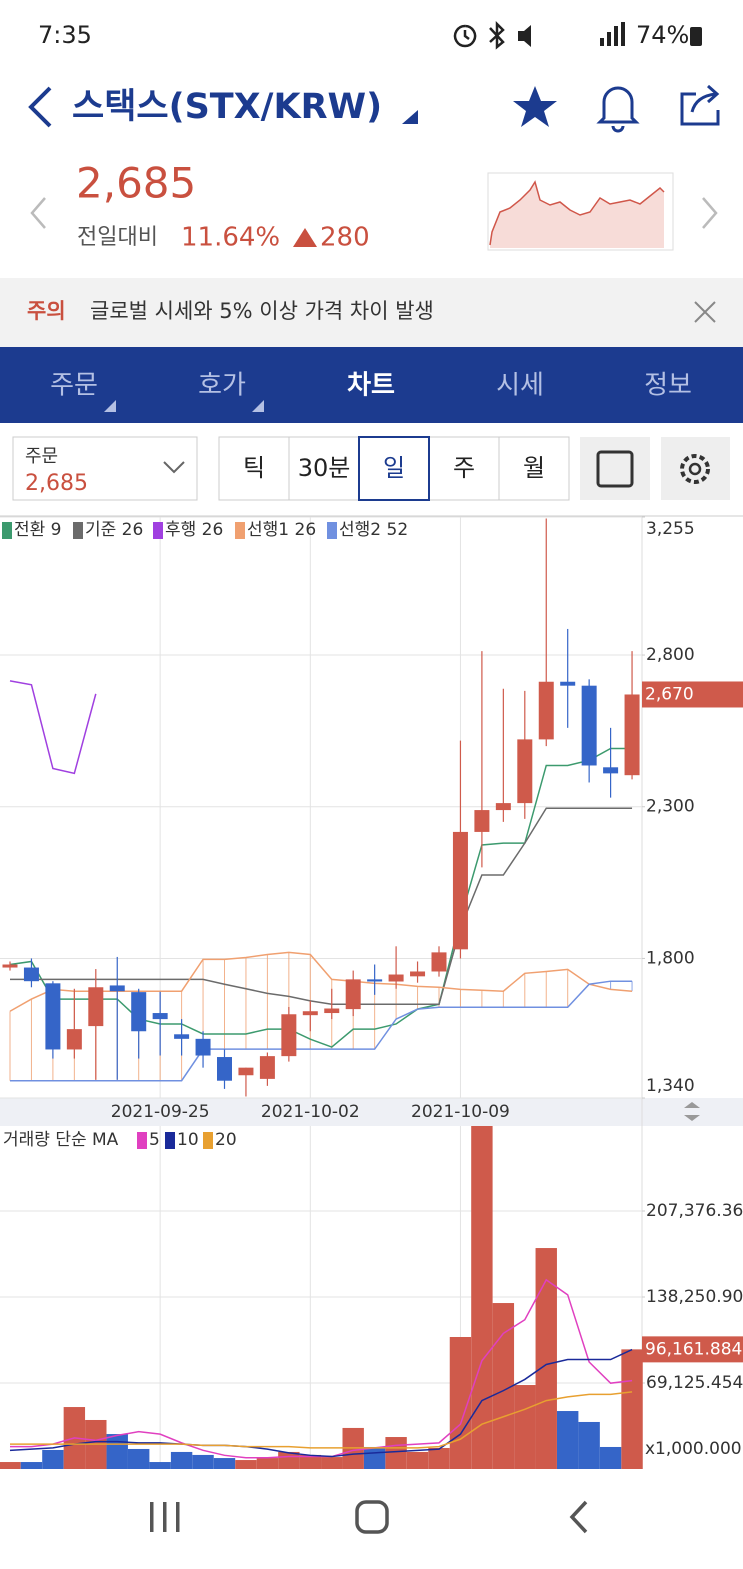  What do you see at coordinates (460, 1112) in the screenshot?
I see `x-tick-label: 2021-10-09` at bounding box center [460, 1112].